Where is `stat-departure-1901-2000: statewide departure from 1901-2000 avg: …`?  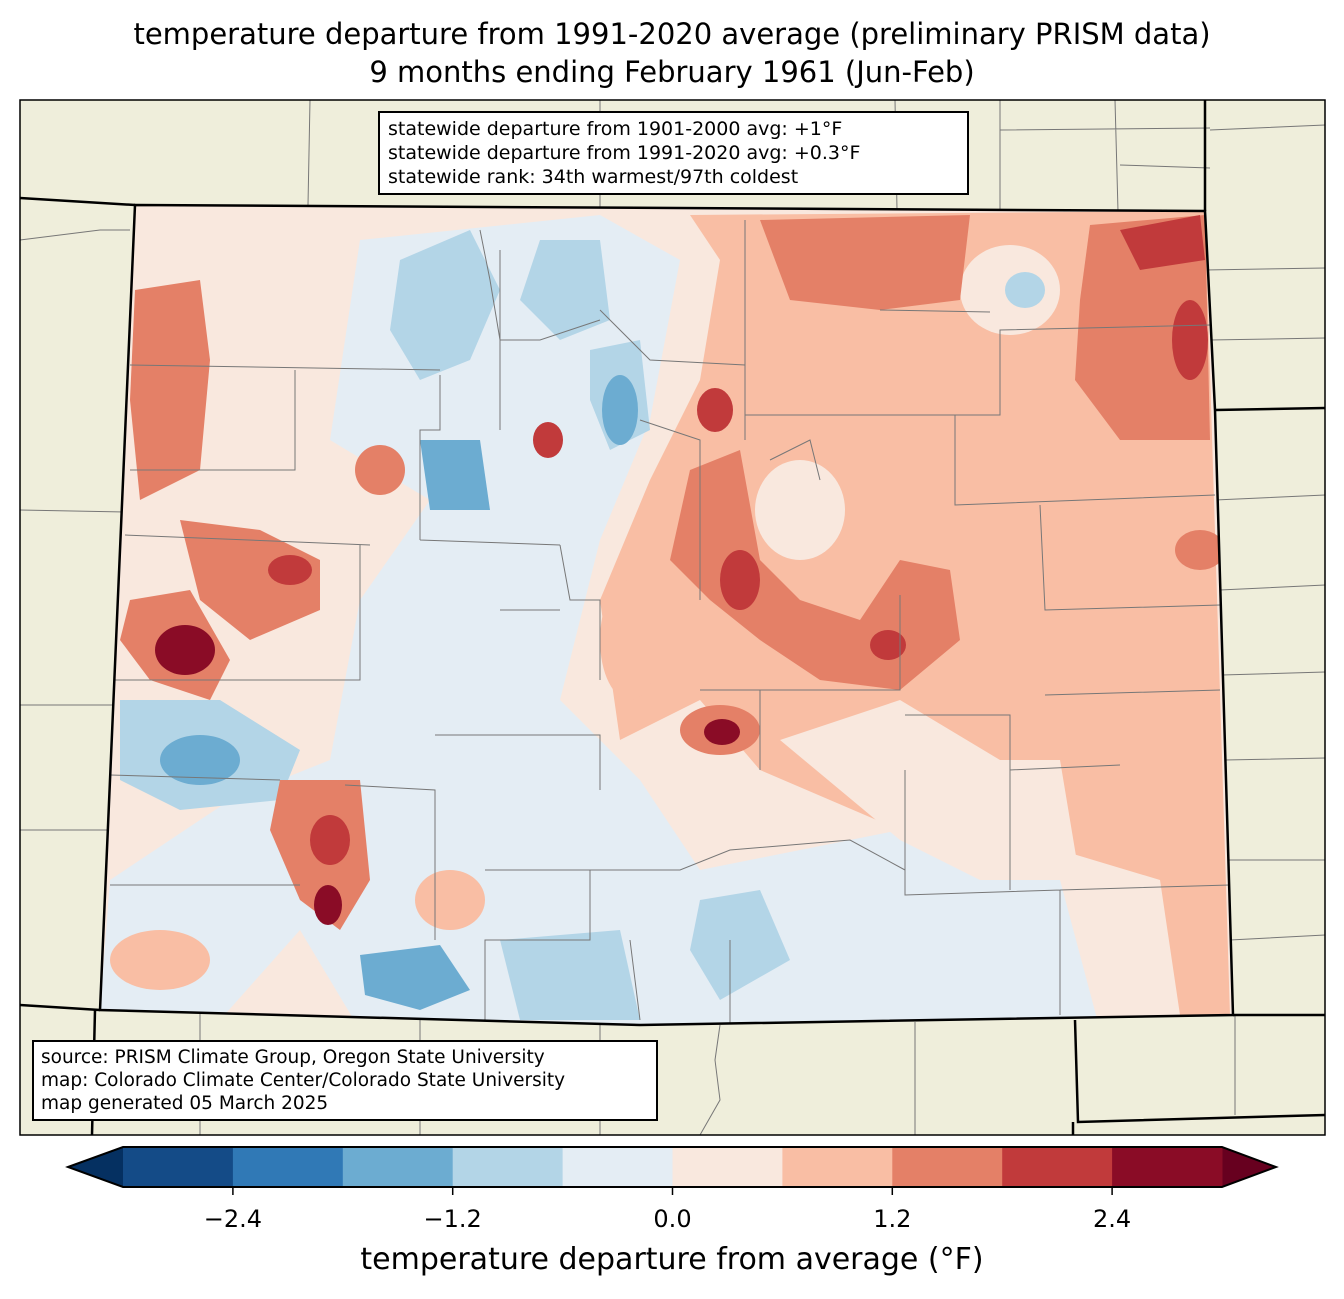
stat-departure-1901-2000: statewide departure from 1901-2000 avg: … is located at coordinates (615, 129).